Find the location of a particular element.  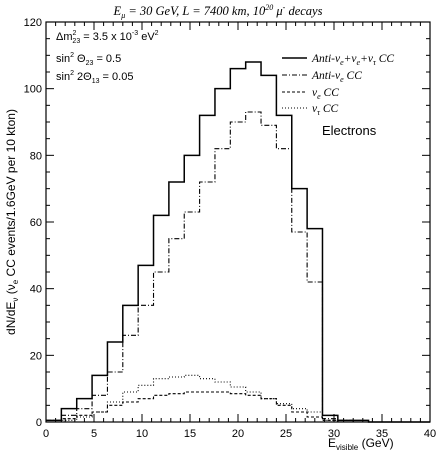

legend-label-nue: νe CC is located at coordinates (325, 94).